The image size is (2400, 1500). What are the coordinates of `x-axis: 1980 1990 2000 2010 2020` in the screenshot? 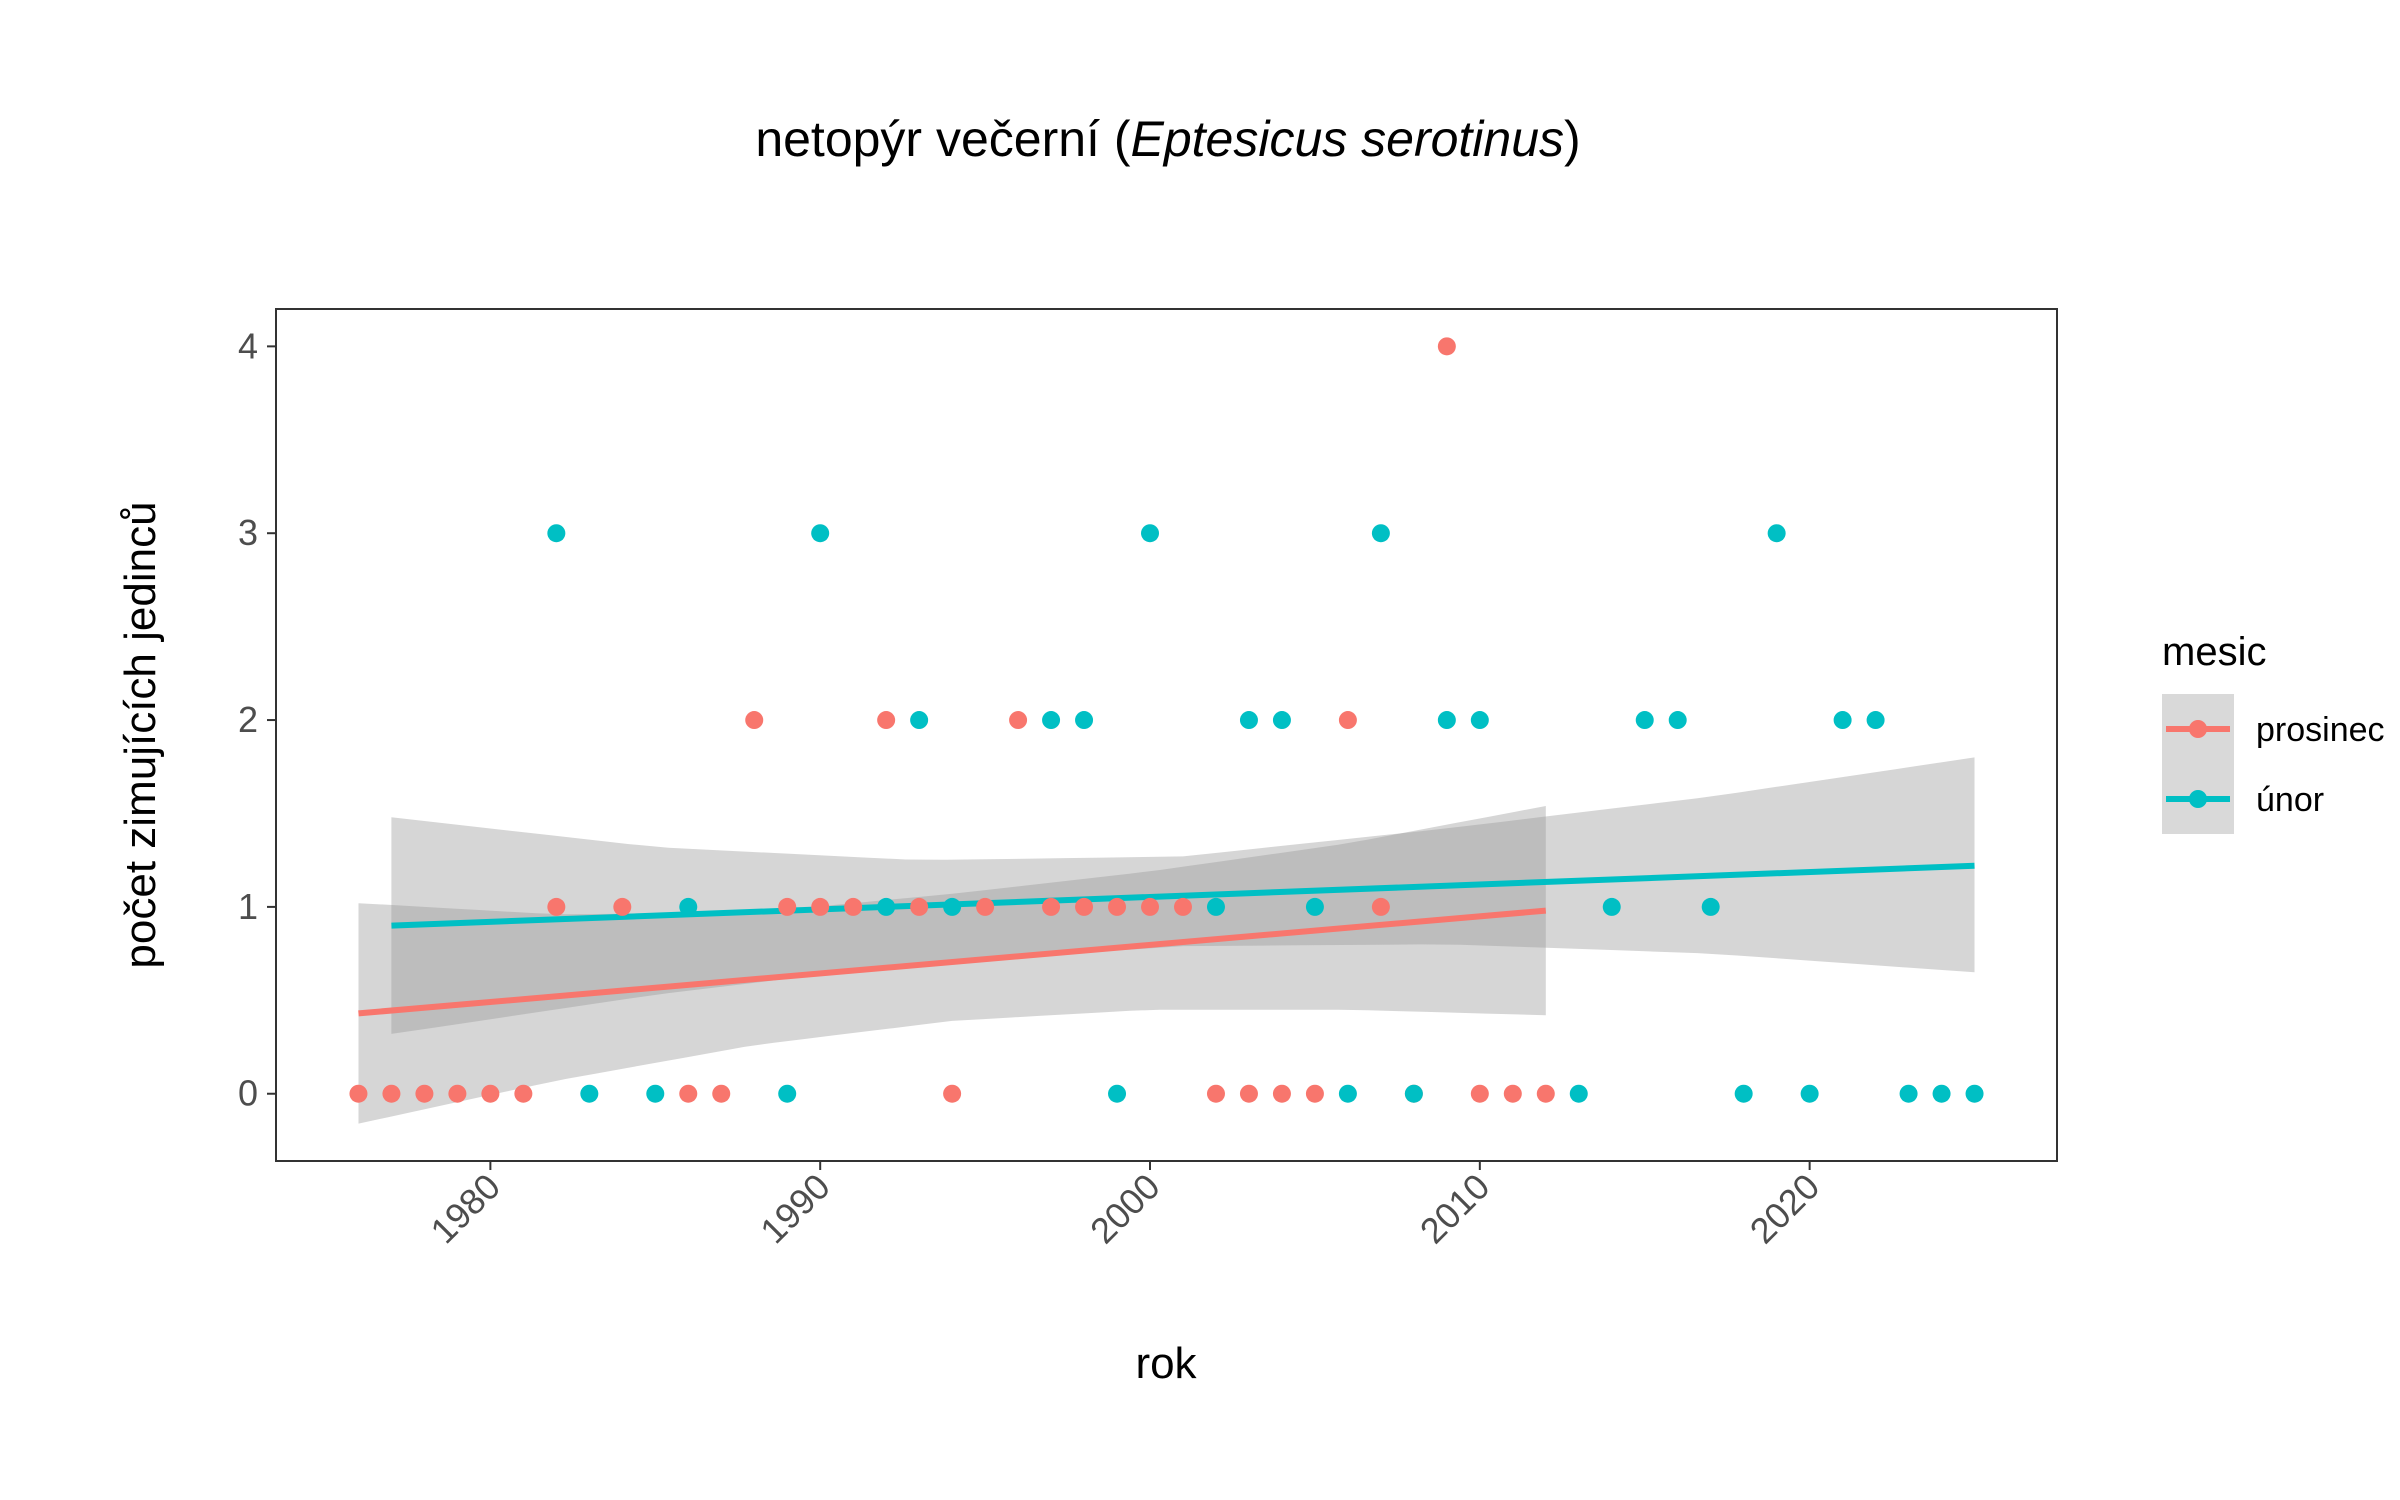 It's located at (1124, 1206).